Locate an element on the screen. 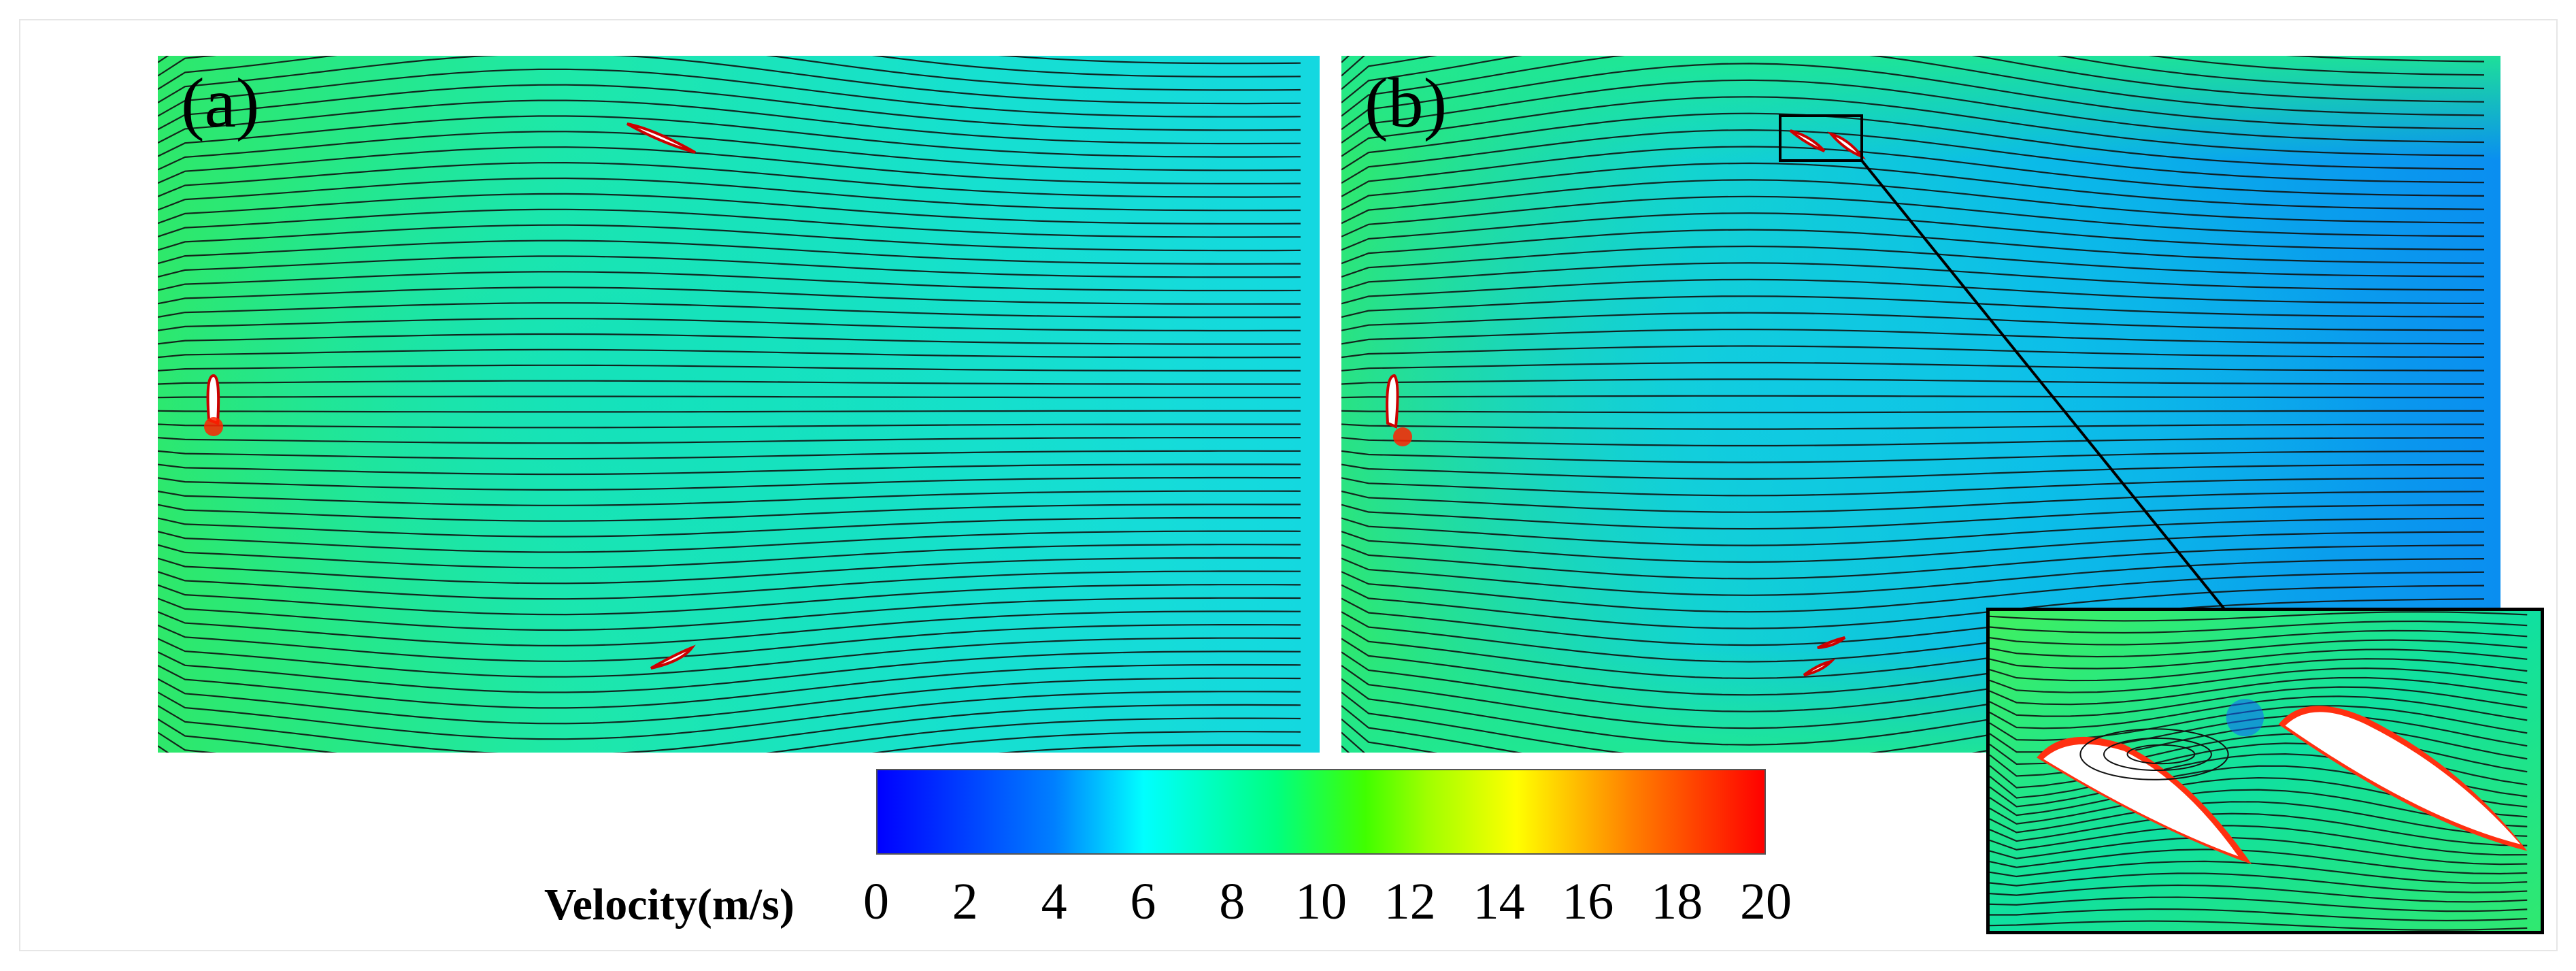 This screenshot has height=971, width=2576. panel-b-blades is located at coordinates (1626, 402).